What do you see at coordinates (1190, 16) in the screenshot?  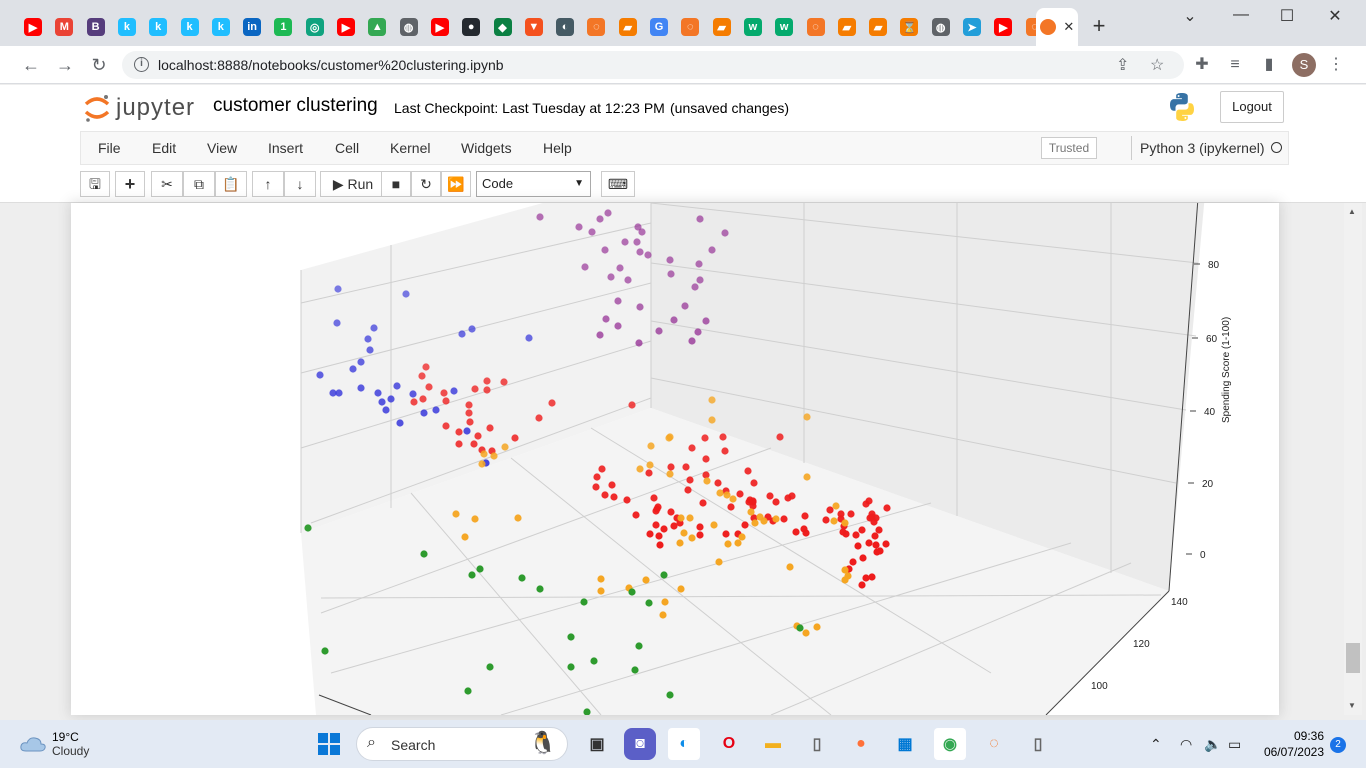 I see `tab-search-chevron-icon: ⌄` at bounding box center [1190, 16].